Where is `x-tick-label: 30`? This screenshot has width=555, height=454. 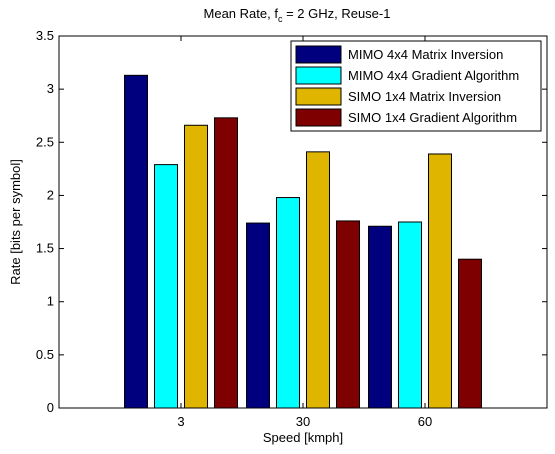 x-tick-label: 30 is located at coordinates (303, 421).